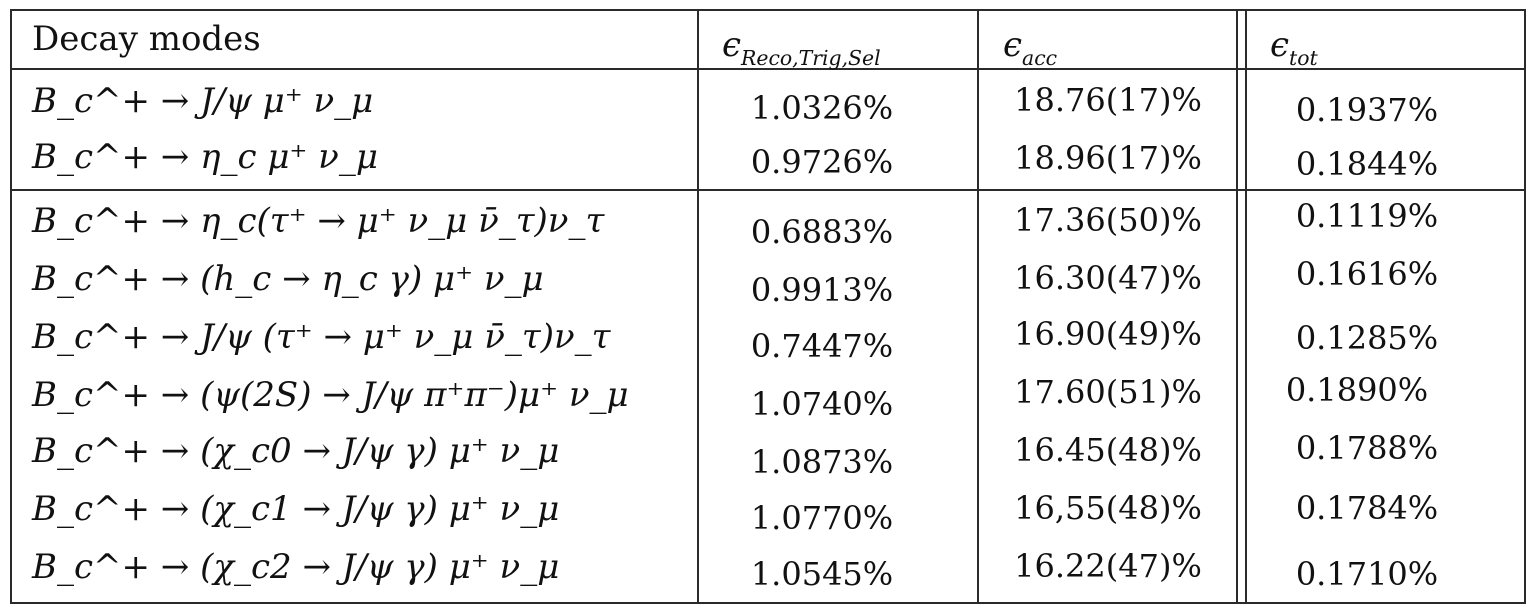 The height and width of the screenshot is (614, 1537). Describe the element at coordinates (822, 290) in the screenshot. I see `reco-row-4: 0.9913%` at that location.